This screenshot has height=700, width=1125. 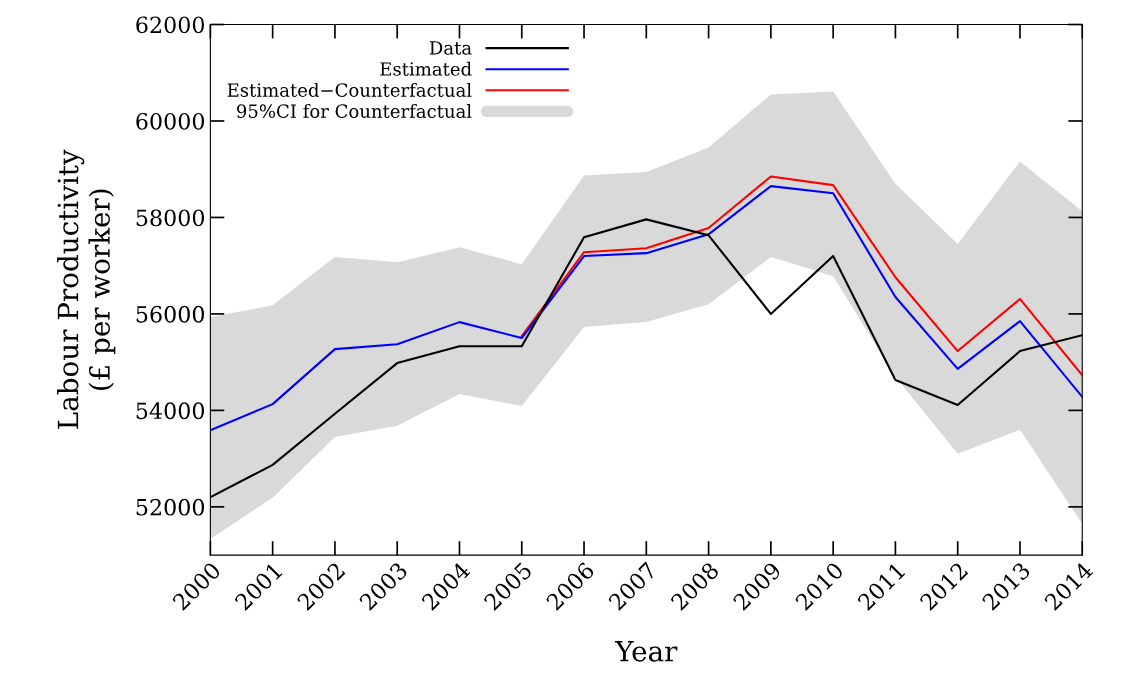 I want to click on legend-label: 95%CI for Counterfactual, so click(x=354, y=111).